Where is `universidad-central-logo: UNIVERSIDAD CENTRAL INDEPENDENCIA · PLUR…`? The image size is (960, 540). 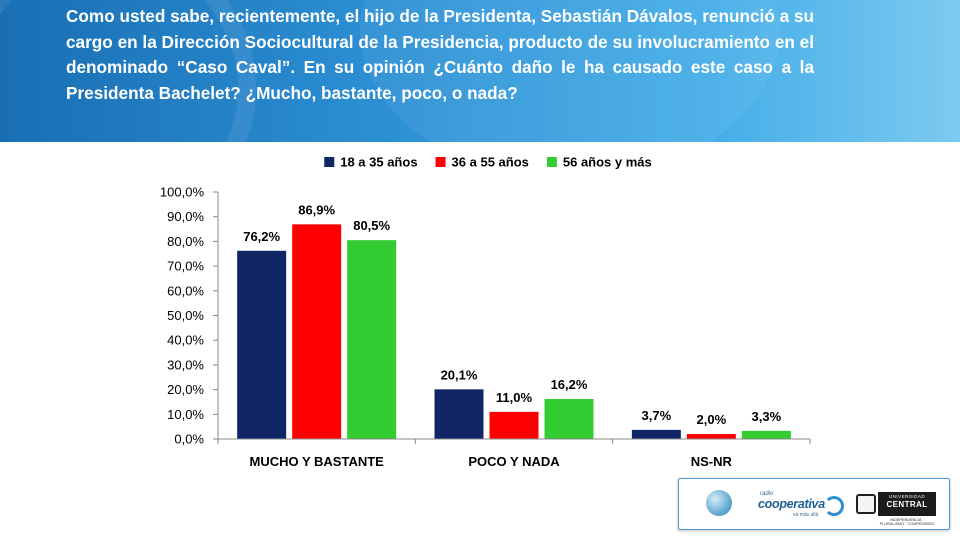 universidad-central-logo: UNIVERSIDAD CENTRAL INDEPENDENCIA · PLUR… is located at coordinates (907, 509).